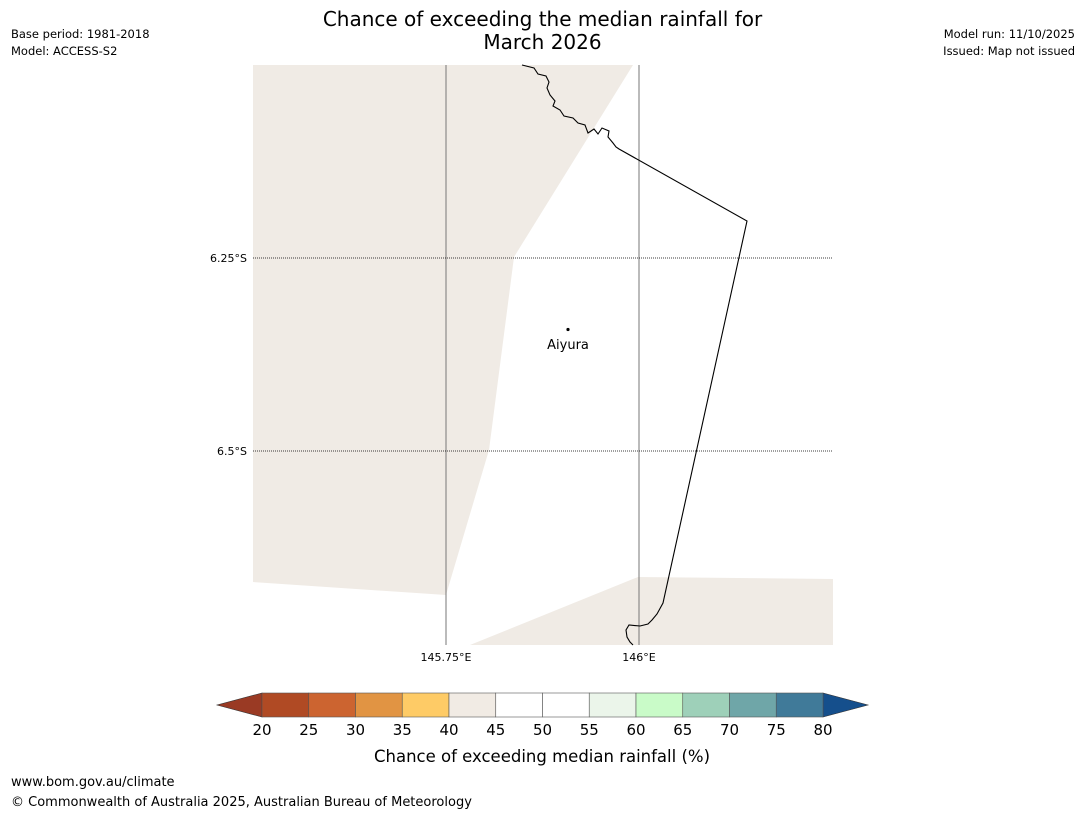  What do you see at coordinates (80, 34) in the screenshot?
I see `base-period: Base period: 1981-2018` at bounding box center [80, 34].